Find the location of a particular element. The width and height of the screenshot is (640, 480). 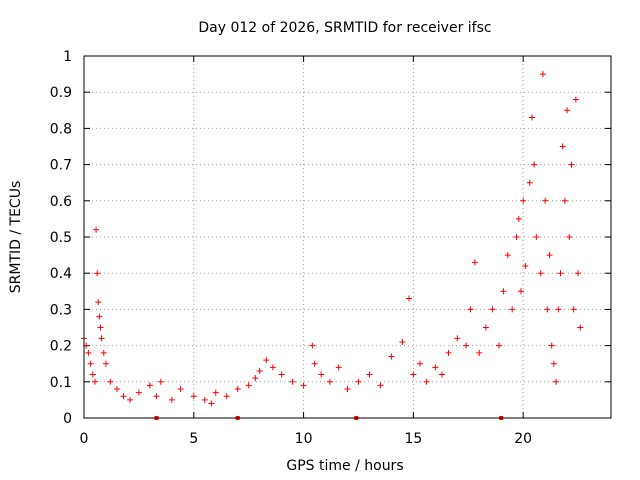

y-tick-label: 0.7 is located at coordinates (61, 166).